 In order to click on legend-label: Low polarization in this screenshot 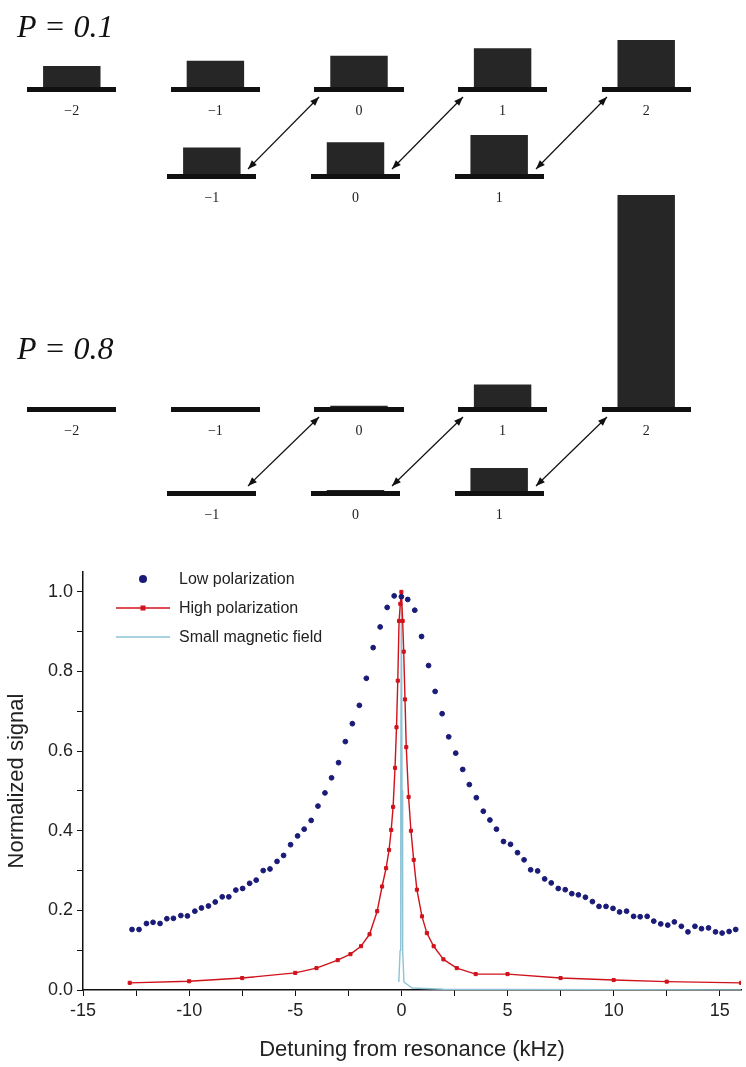, I will do `click(237, 578)`.